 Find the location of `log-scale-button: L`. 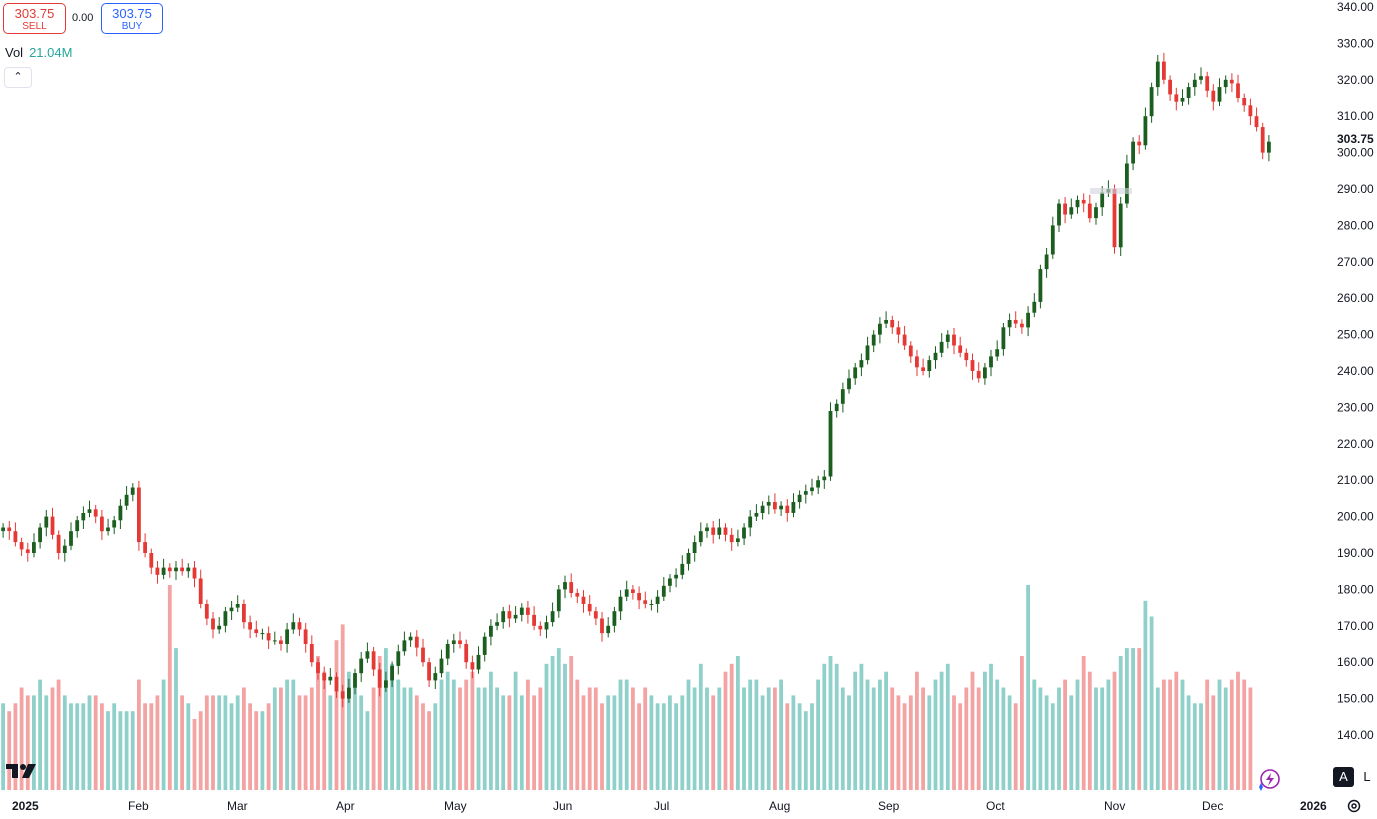

log-scale-button: L is located at coordinates (1367, 776).